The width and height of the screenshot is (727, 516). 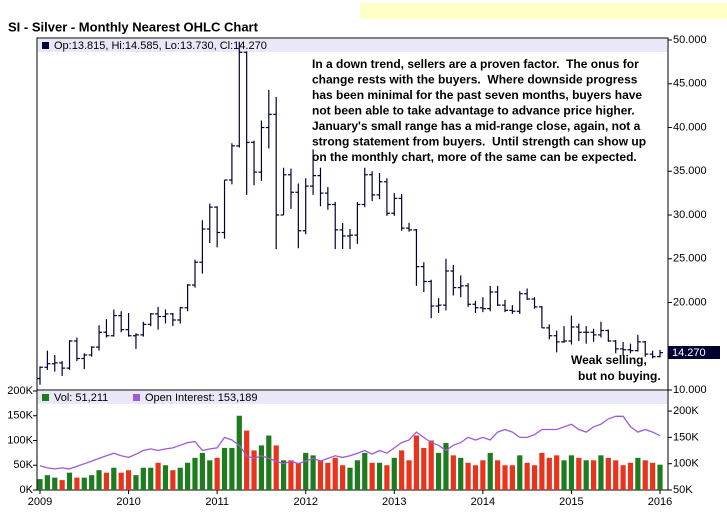 I want to click on oi-tick-label: 100K, so click(x=686, y=464).